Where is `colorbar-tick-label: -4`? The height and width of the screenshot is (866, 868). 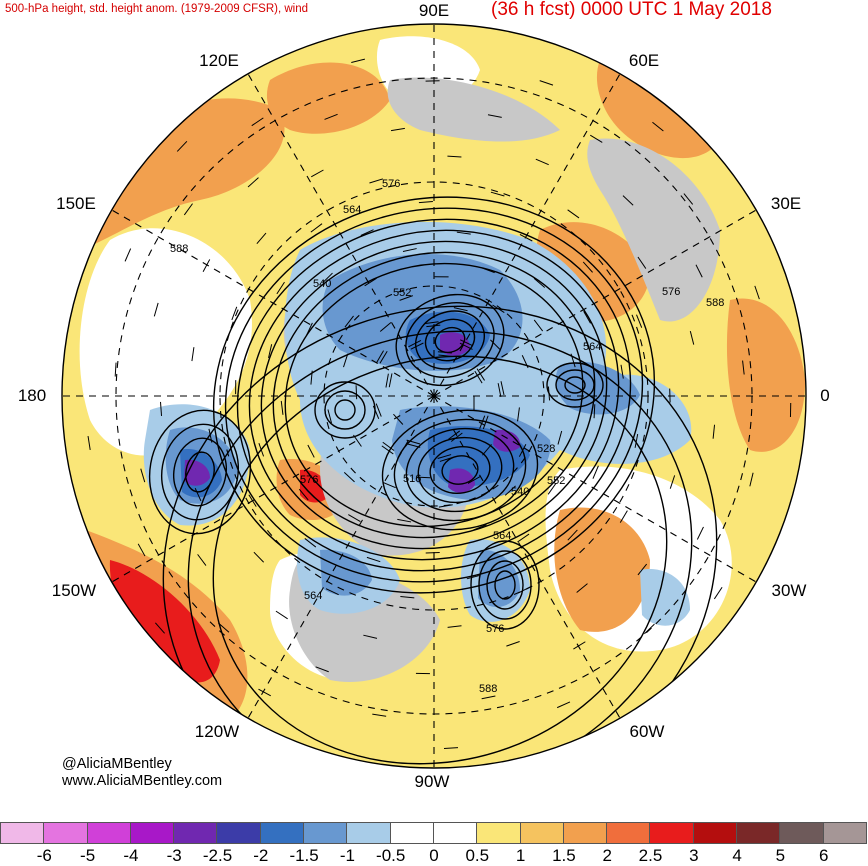 colorbar-tick-label: -4 is located at coordinates (130, 856).